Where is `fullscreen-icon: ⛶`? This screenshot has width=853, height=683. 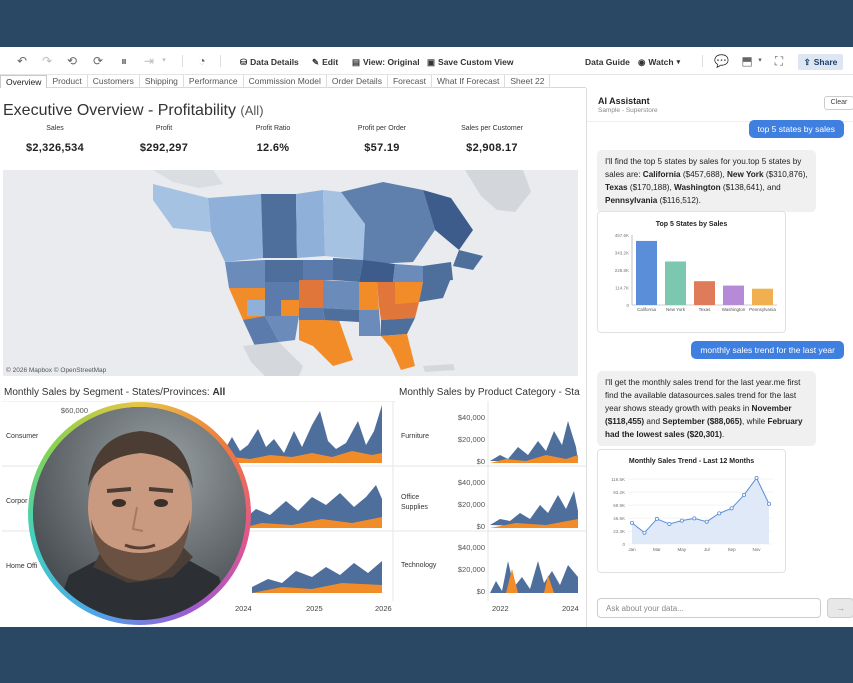
fullscreen-icon: ⛶ is located at coordinates (779, 61).